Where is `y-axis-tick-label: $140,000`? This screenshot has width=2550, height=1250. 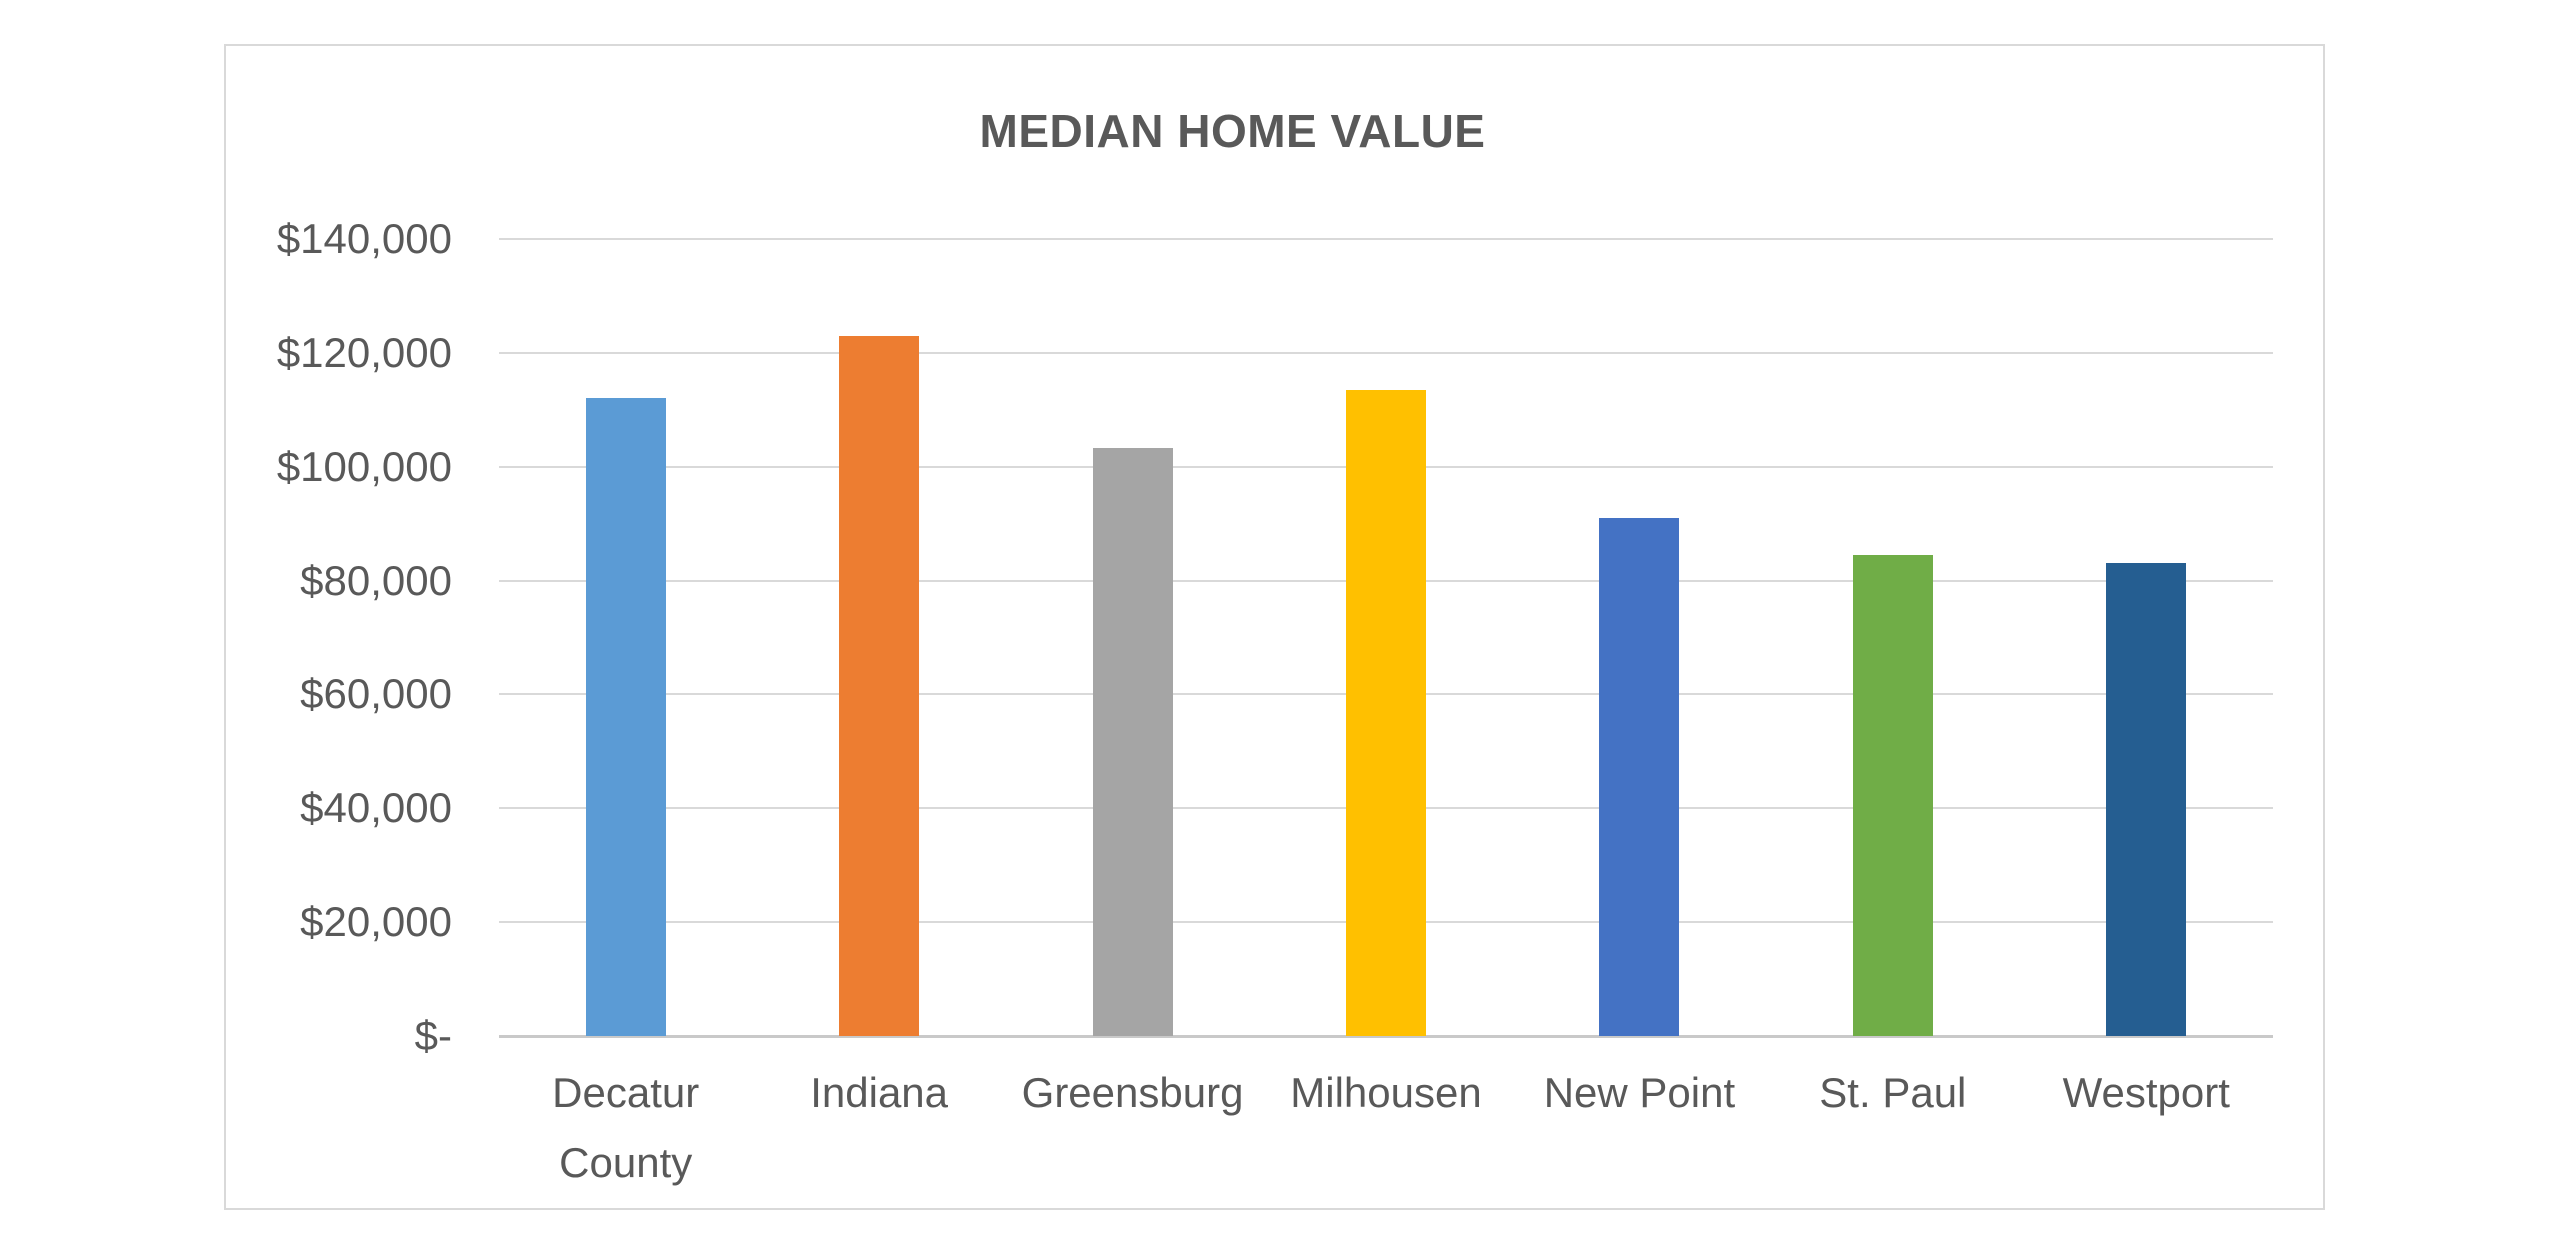 y-axis-tick-label: $140,000 is located at coordinates (364, 238).